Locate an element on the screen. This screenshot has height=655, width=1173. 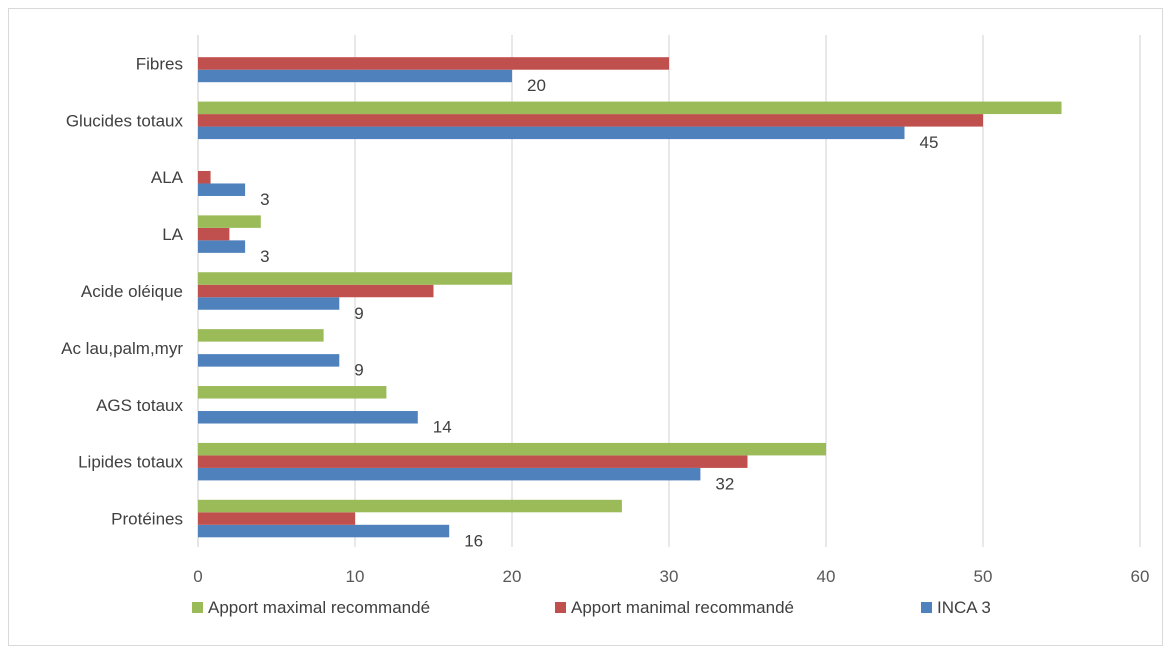
category-label-acide-oleique: Acide oléique is located at coordinates (132, 291).